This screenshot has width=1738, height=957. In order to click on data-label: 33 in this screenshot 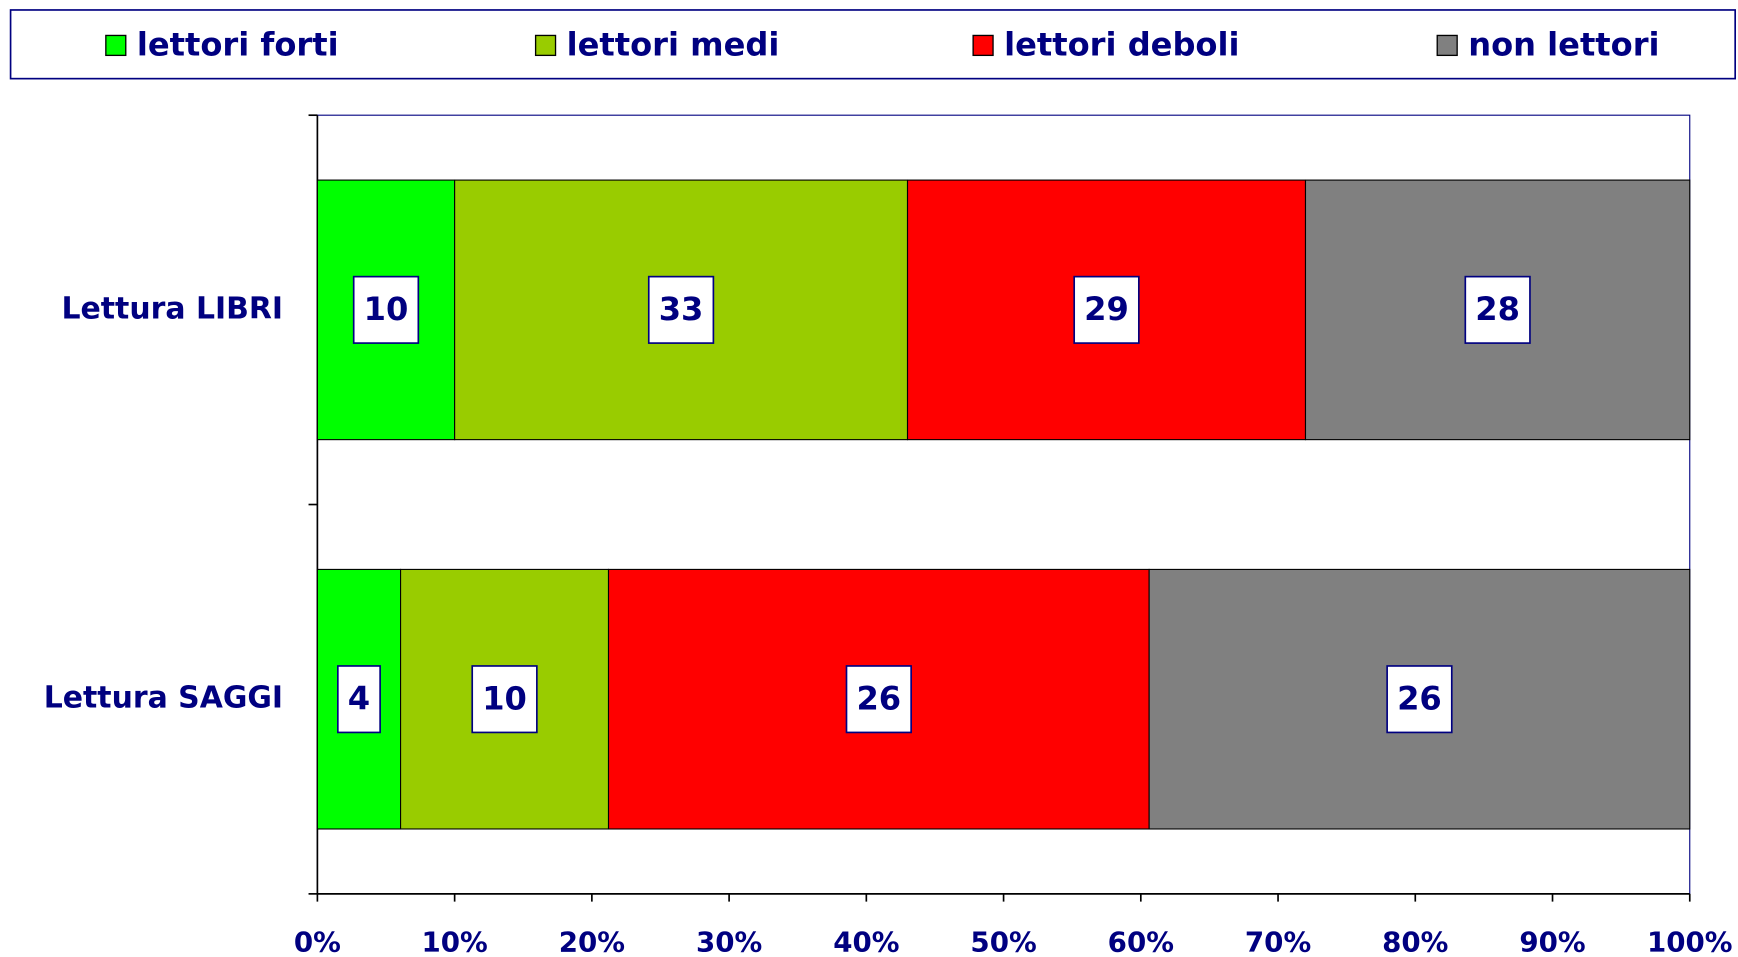, I will do `click(681, 309)`.